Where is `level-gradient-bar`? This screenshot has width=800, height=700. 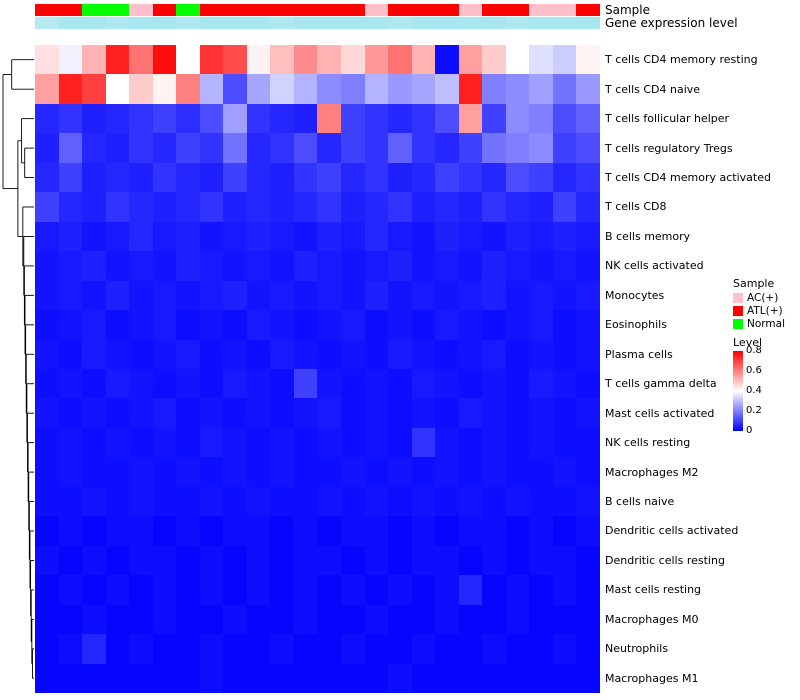
level-gradient-bar is located at coordinates (738, 391).